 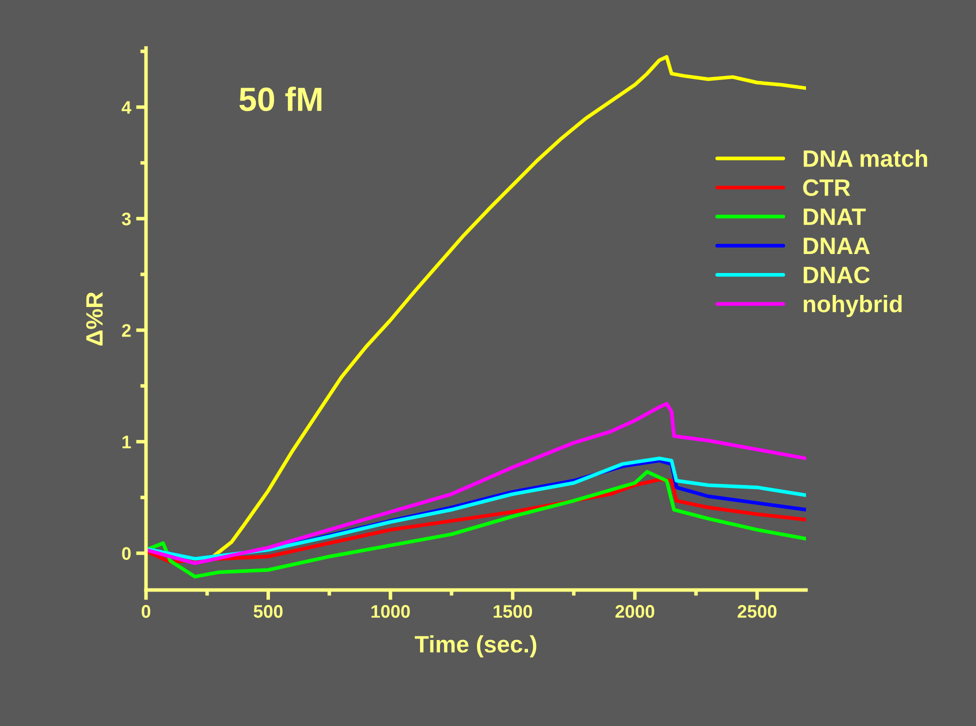 What do you see at coordinates (94, 319) in the screenshot?
I see `y-axis-title: Δ%R` at bounding box center [94, 319].